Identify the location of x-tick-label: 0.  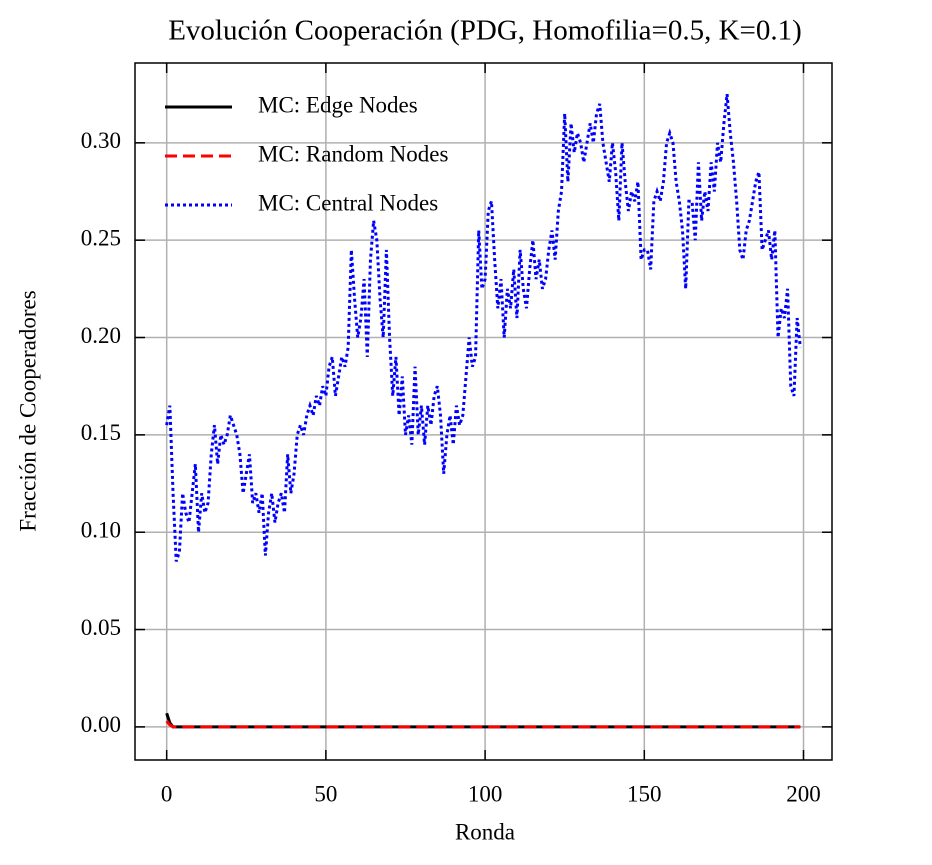
(167, 793).